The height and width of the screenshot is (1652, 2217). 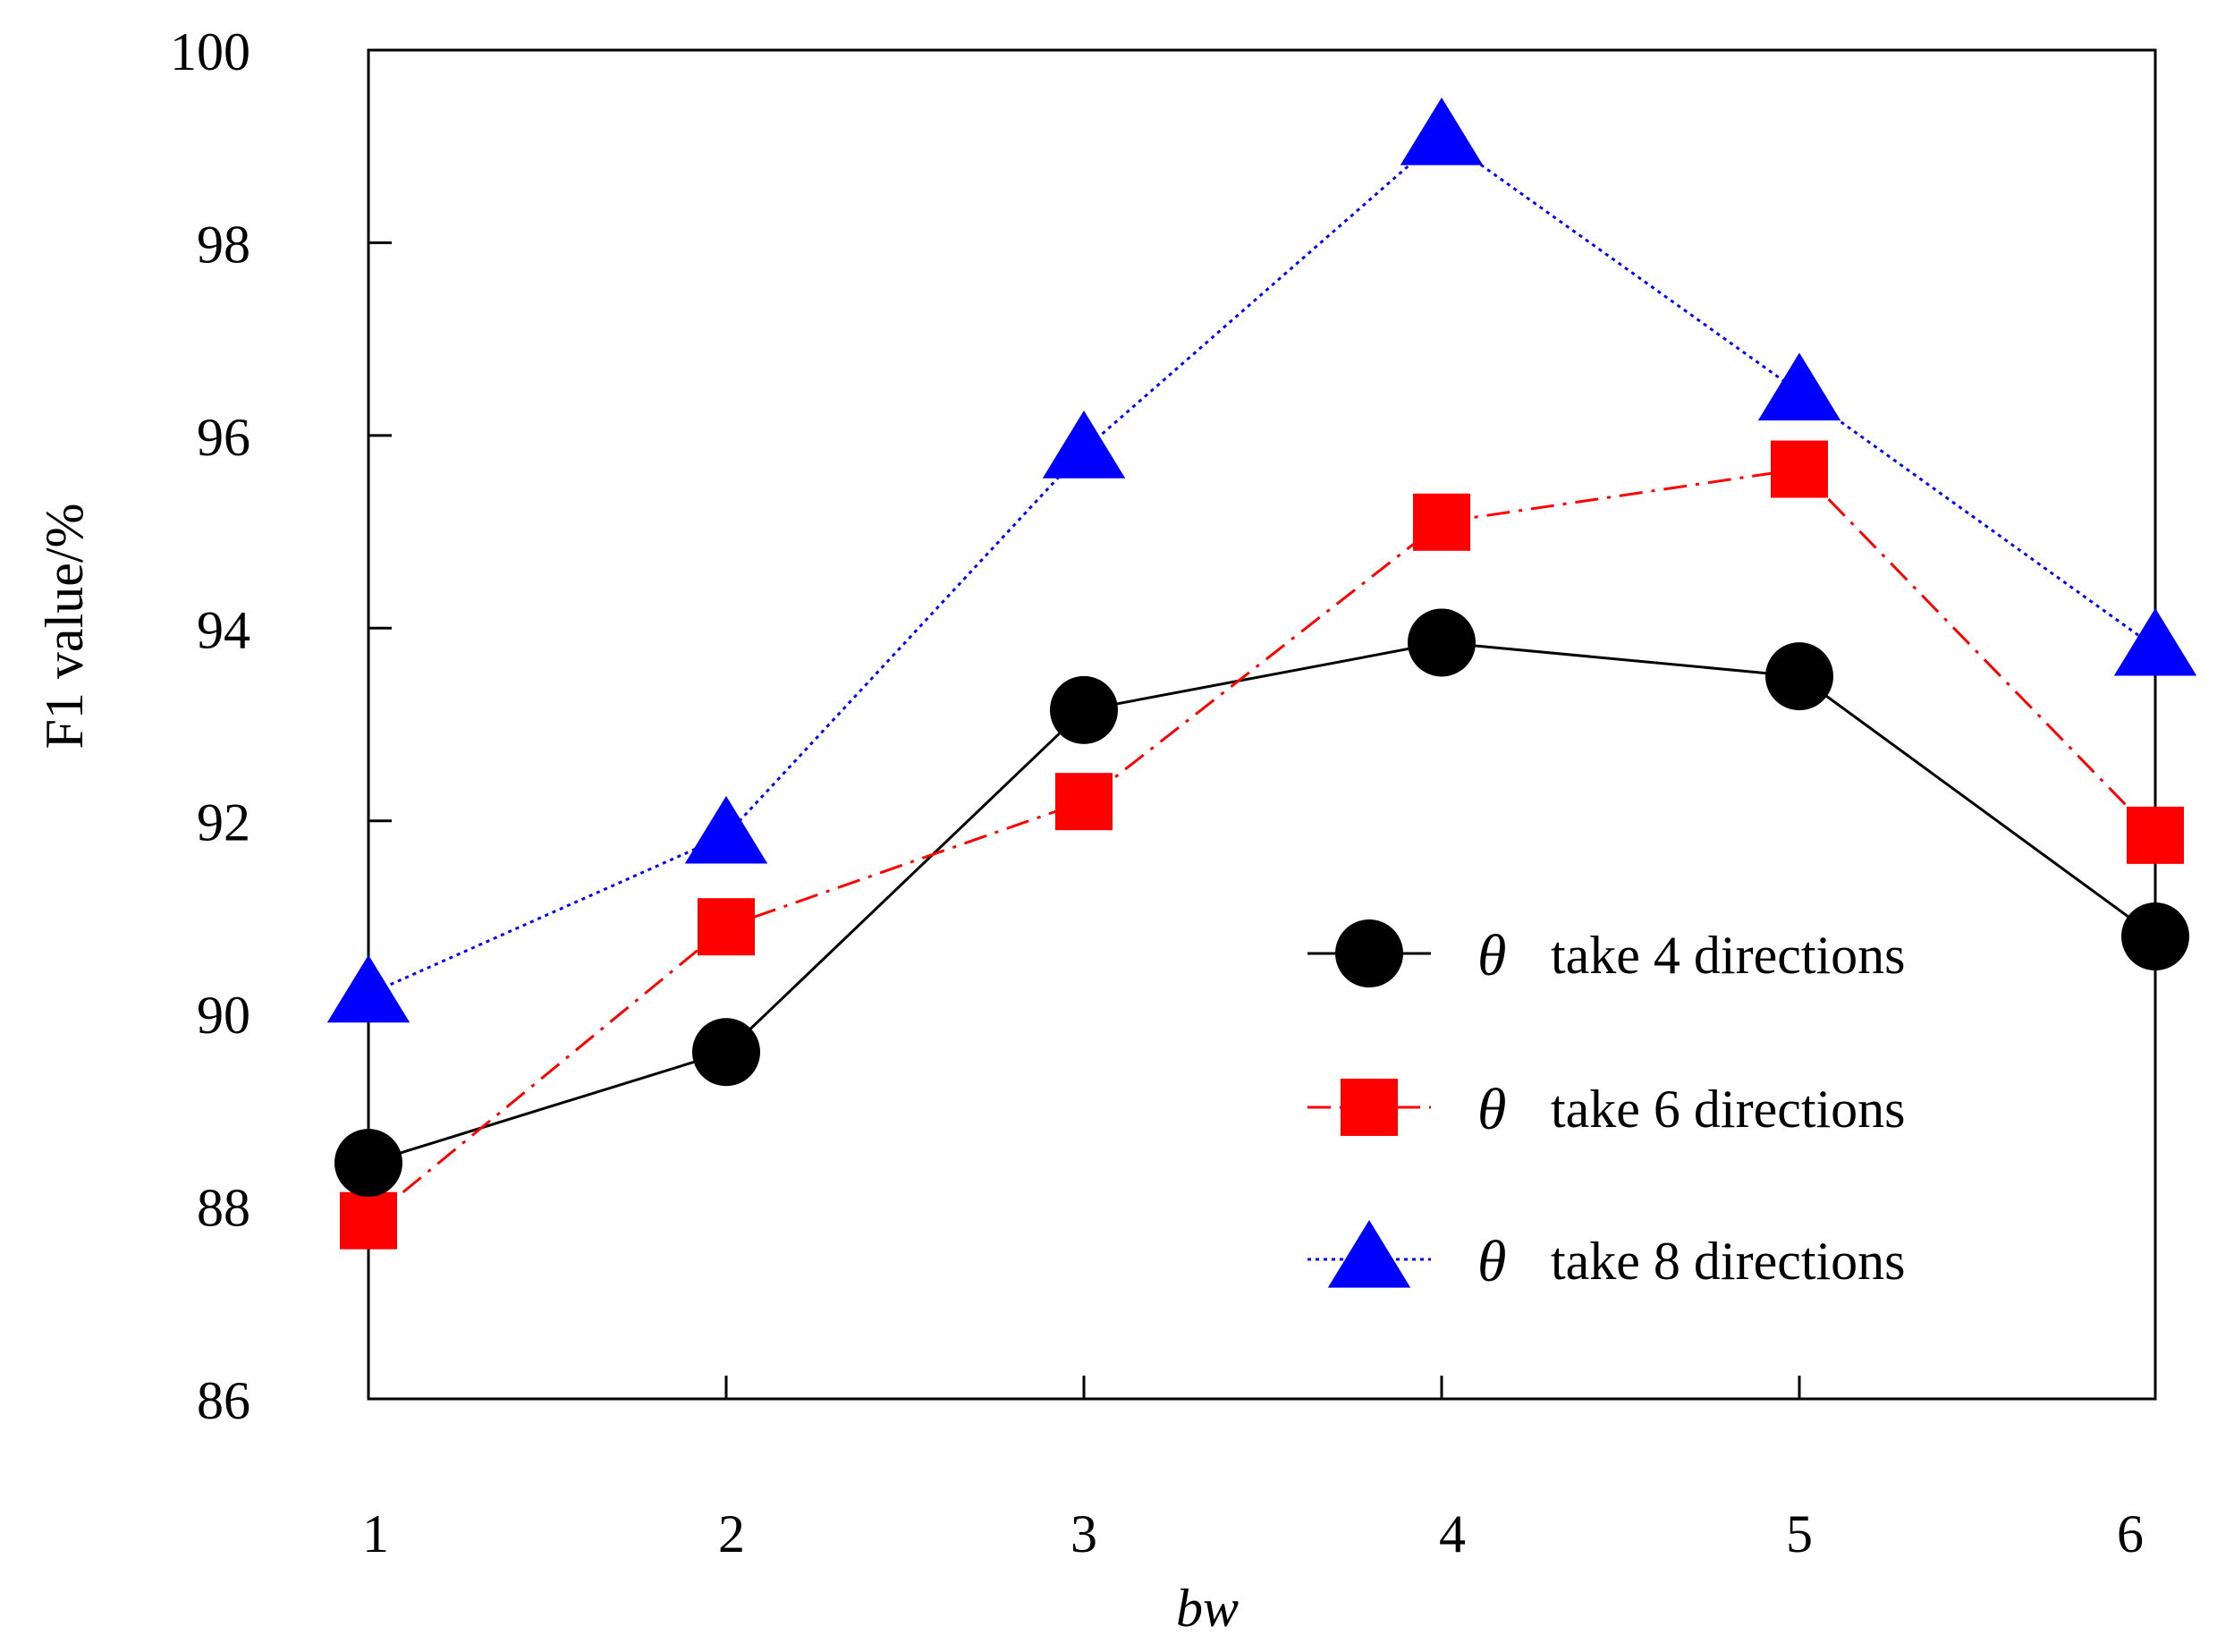 What do you see at coordinates (223, 1400) in the screenshot?
I see `y-tick-label: 86` at bounding box center [223, 1400].